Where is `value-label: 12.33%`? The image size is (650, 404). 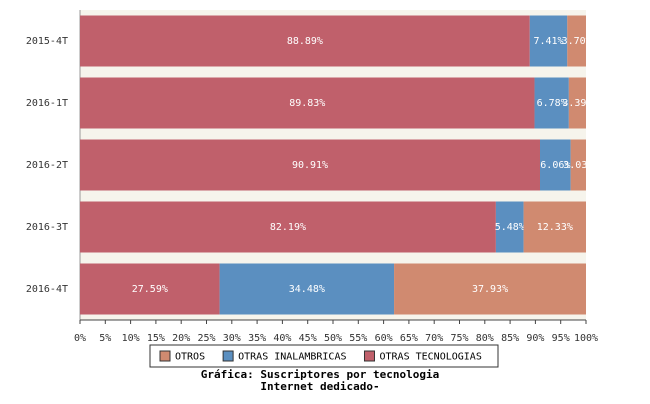 value-label: 12.33% is located at coordinates (555, 227).